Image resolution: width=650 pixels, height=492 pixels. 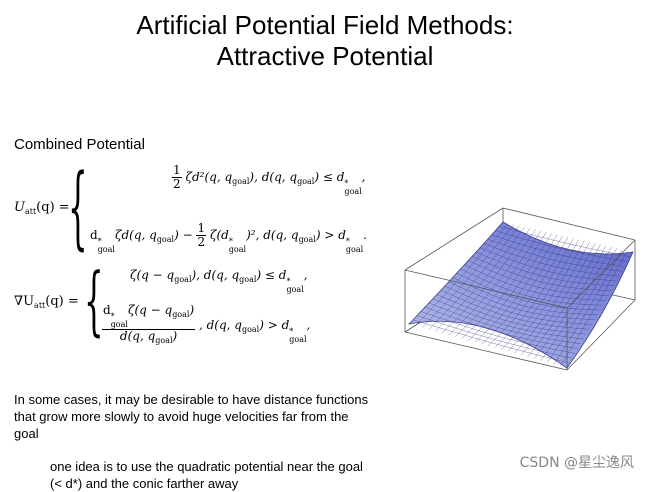 I want to click on potential-surface-plot, so click(x=520, y=289).